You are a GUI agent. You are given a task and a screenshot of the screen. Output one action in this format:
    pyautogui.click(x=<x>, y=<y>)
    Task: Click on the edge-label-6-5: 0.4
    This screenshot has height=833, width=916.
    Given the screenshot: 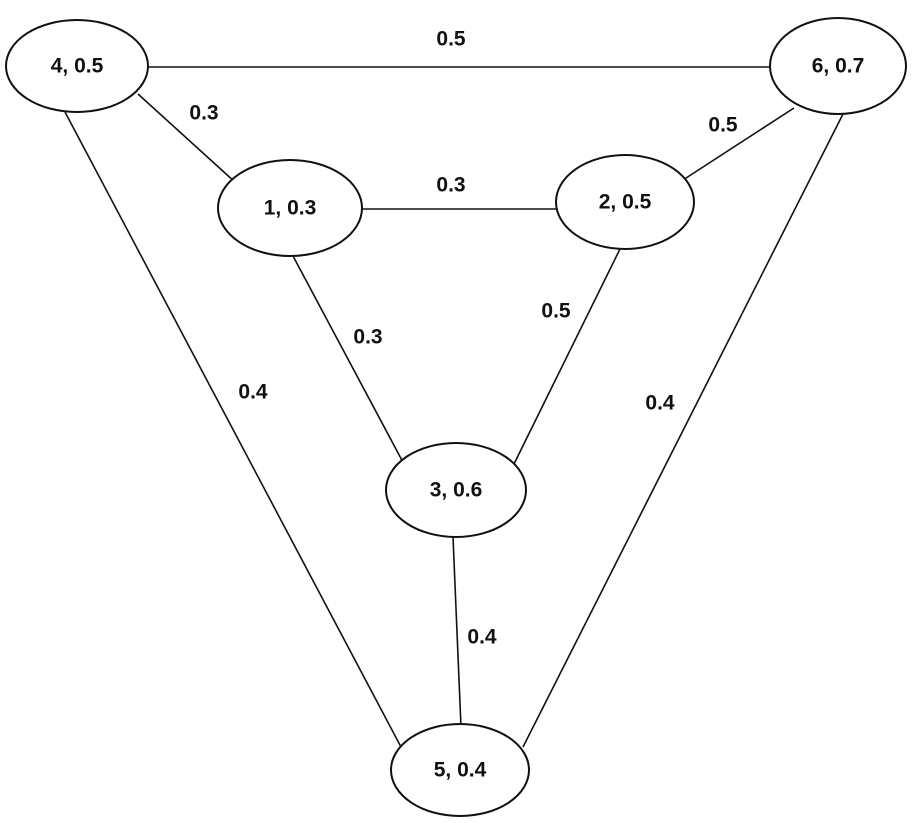 What is the action you would take?
    pyautogui.click(x=660, y=403)
    